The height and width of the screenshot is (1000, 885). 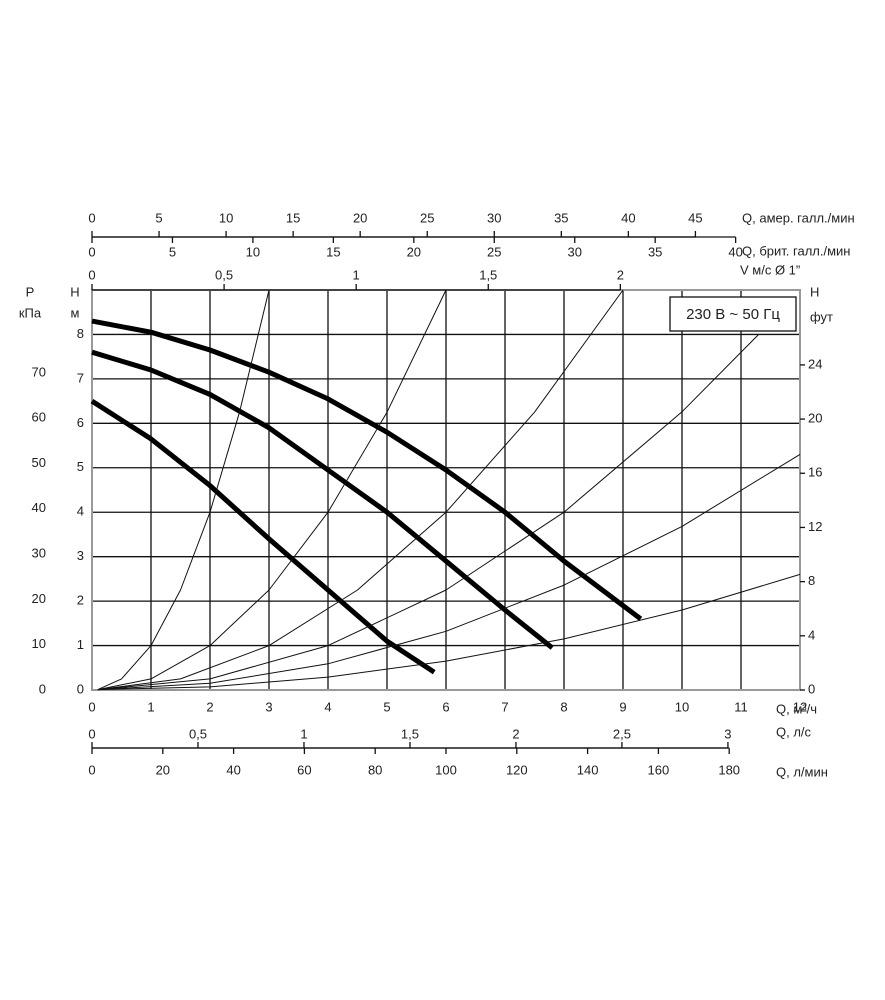 I want to click on x-extra-tick-label: 120, so click(x=517, y=769).